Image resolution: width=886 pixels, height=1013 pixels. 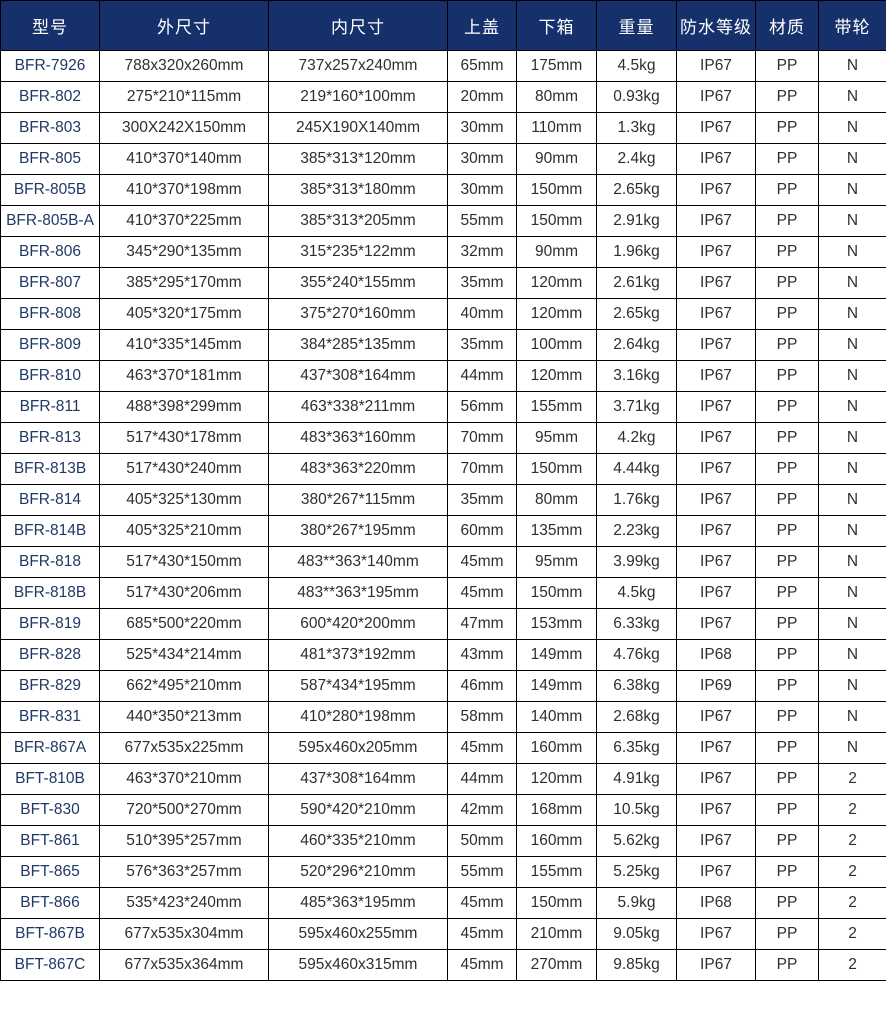 What do you see at coordinates (358, 624) in the screenshot?
I see `inner-dimensions-cell: 600*420*200mm` at bounding box center [358, 624].